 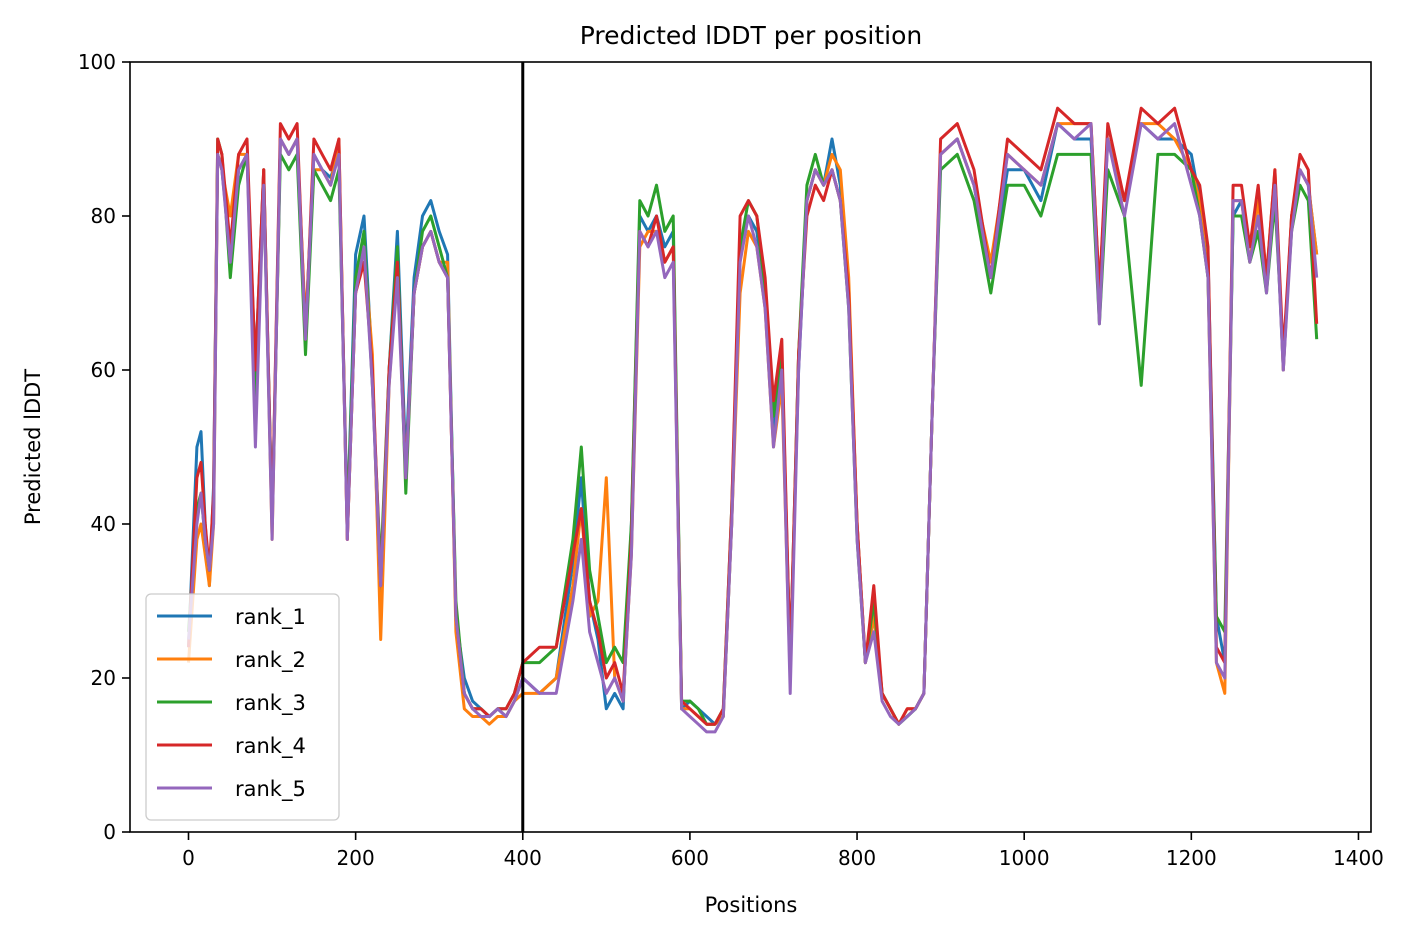 I want to click on legend-label-rank_3: rank_3, so click(x=270, y=703).